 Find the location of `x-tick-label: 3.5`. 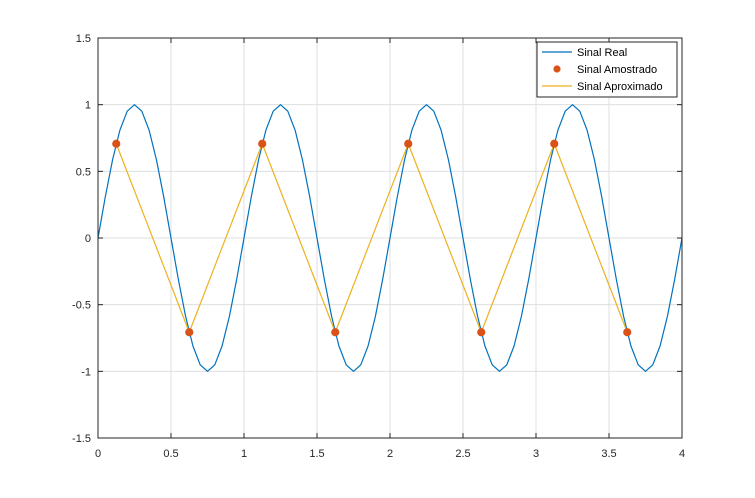

x-tick-label: 3.5 is located at coordinates (608, 454).